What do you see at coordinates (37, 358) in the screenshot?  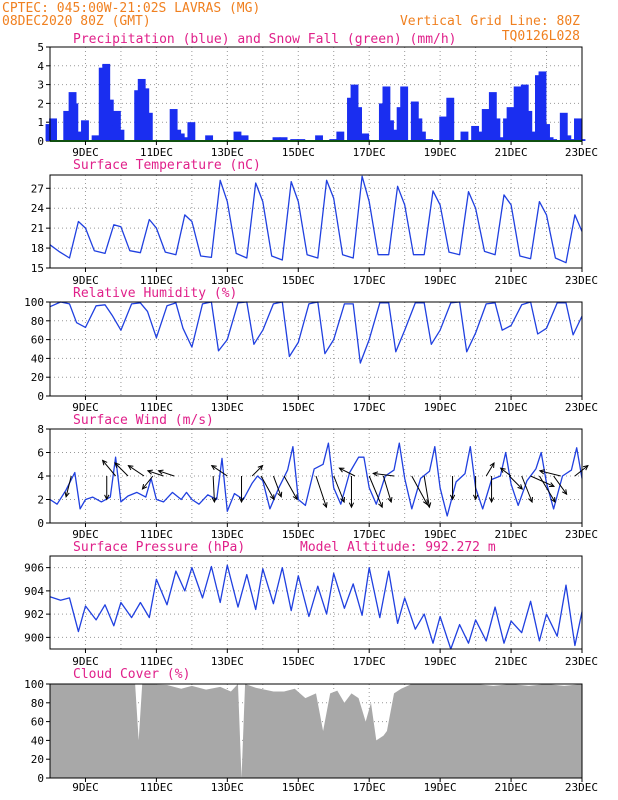 I see `y-tick-label: 40` at bounding box center [37, 358].